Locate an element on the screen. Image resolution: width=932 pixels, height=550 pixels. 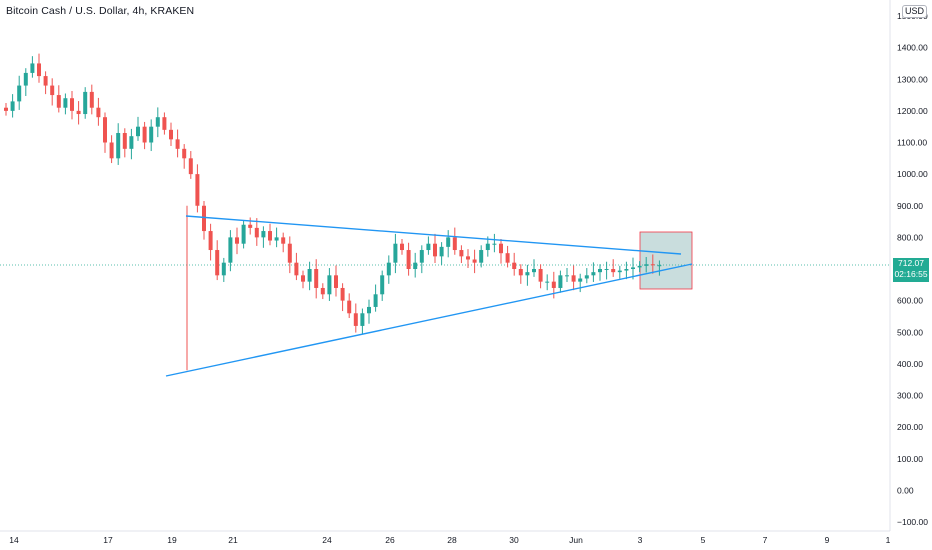
time-scale-label: 9 is located at coordinates (827, 540).